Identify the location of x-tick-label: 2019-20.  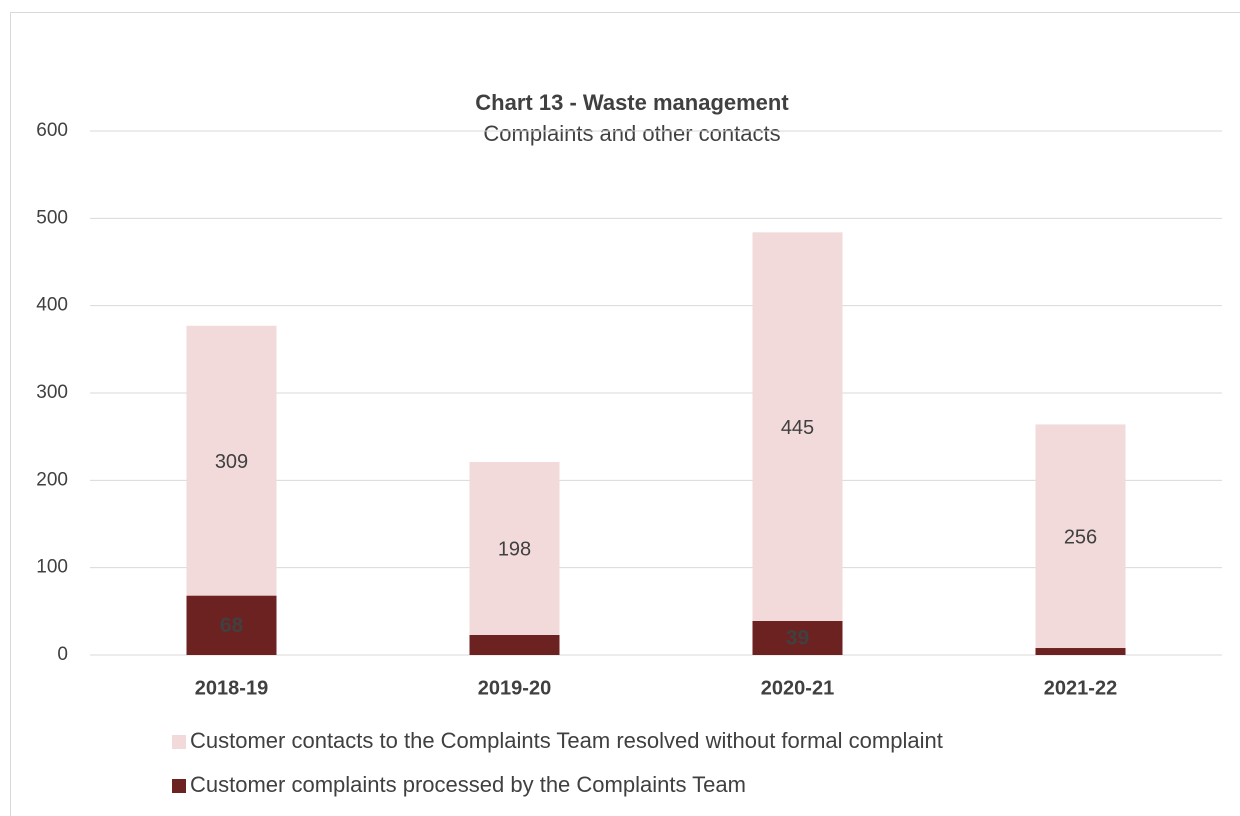
(514, 688).